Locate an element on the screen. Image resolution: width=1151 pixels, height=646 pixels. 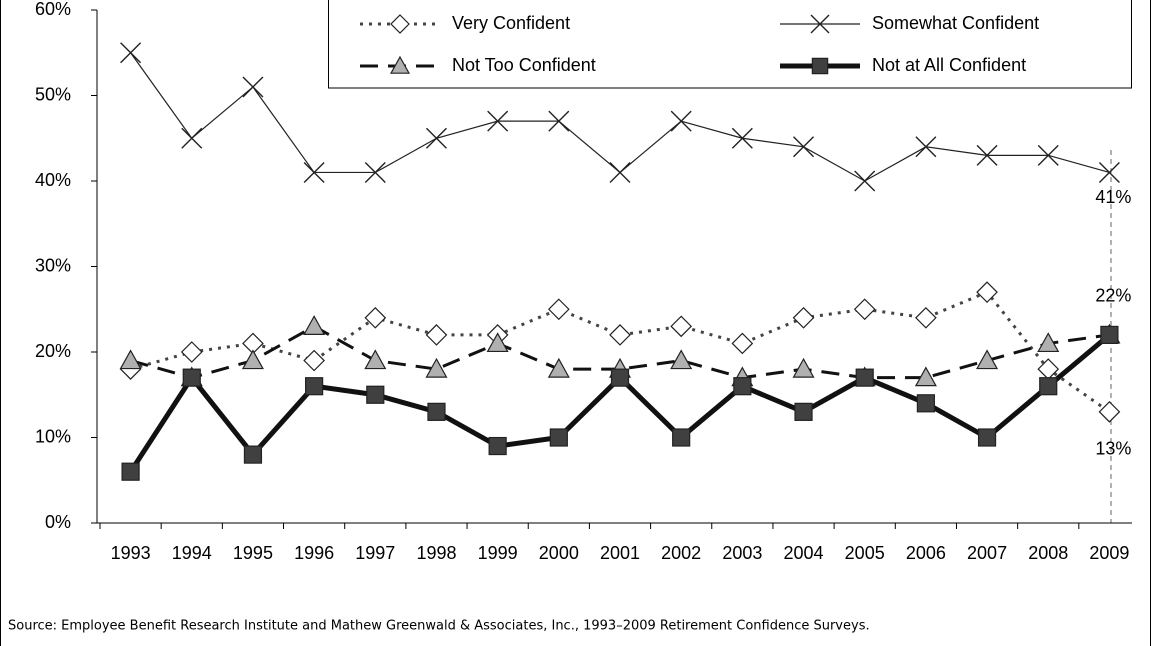
x-tick-label: 2003 is located at coordinates (742, 553).